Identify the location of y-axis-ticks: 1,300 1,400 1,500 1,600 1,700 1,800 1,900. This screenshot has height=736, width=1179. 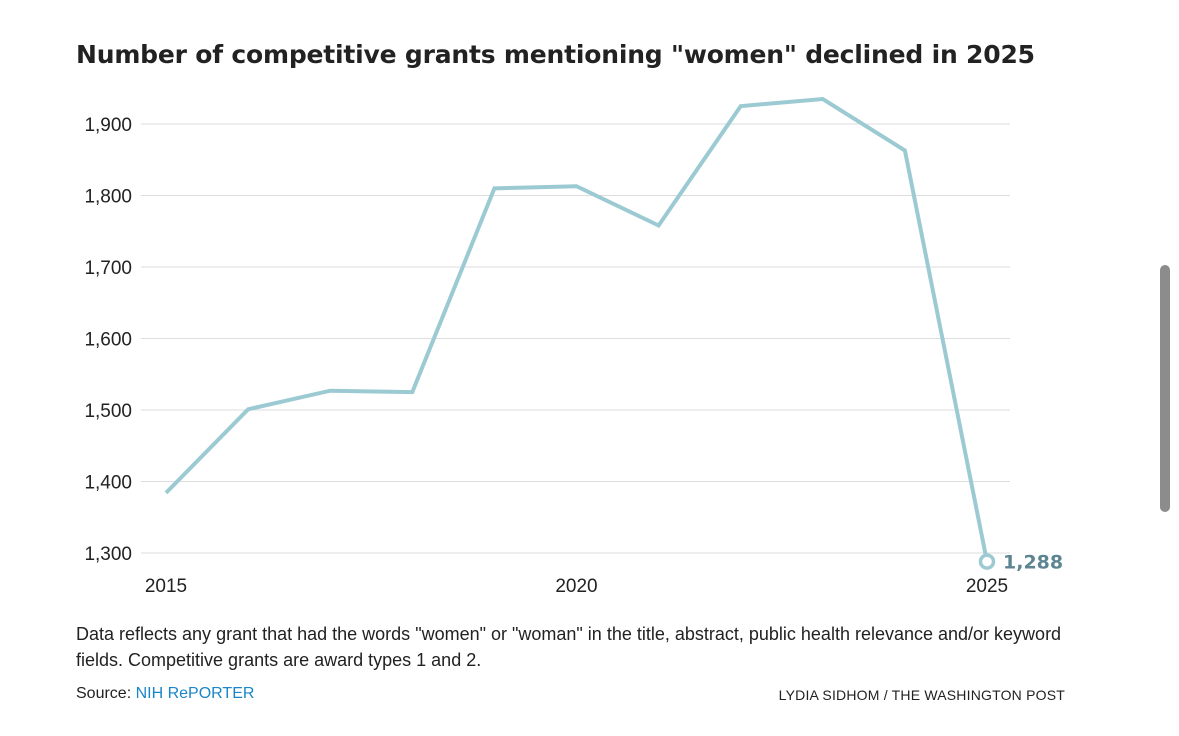
(108, 340).